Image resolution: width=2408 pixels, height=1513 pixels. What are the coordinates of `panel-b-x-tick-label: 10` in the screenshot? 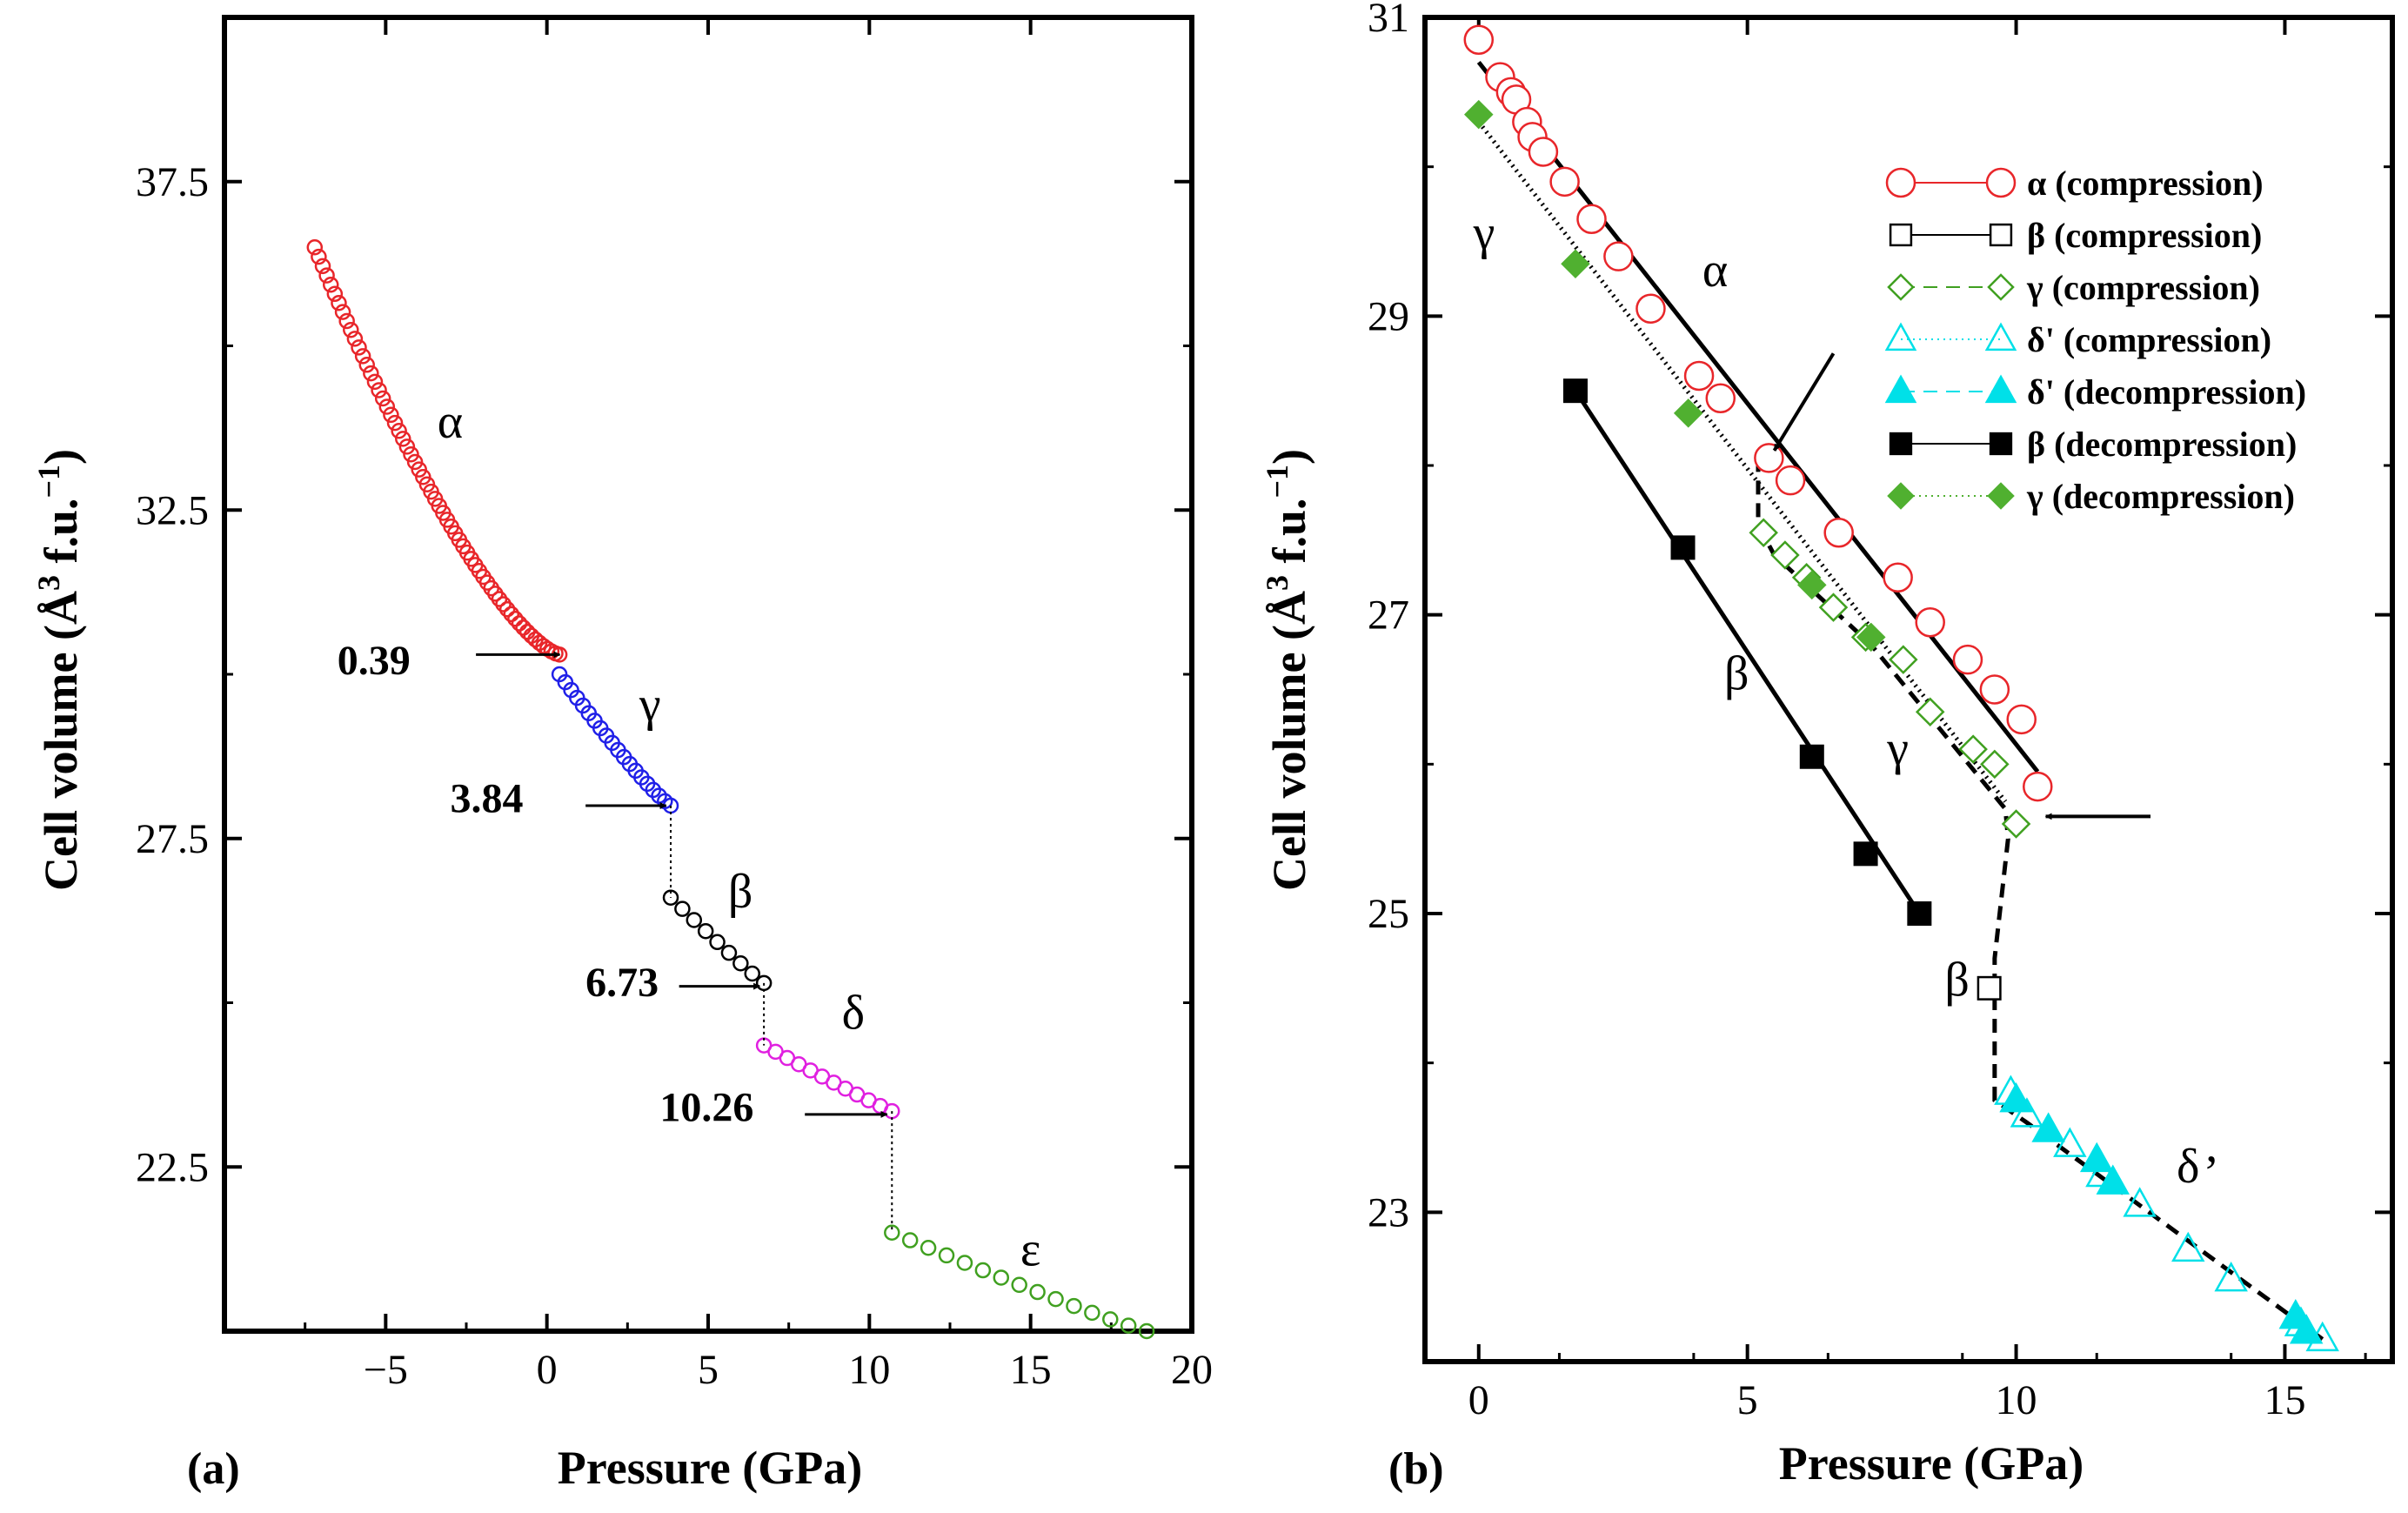 It's located at (2016, 1400).